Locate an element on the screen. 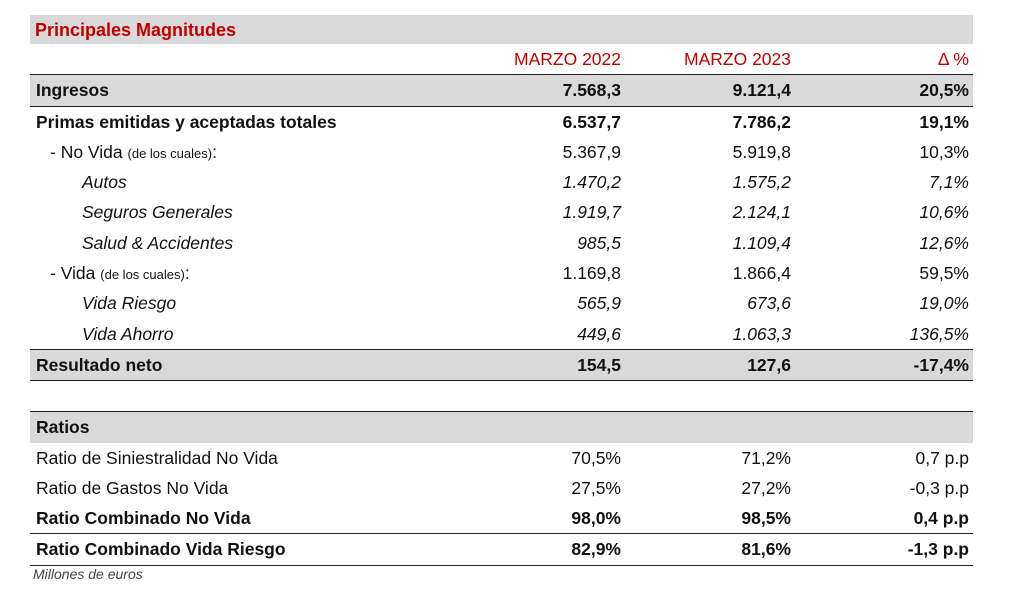 The height and width of the screenshot is (596, 1024). value-marzo-2022: 1.919,7 is located at coordinates (591, 212).